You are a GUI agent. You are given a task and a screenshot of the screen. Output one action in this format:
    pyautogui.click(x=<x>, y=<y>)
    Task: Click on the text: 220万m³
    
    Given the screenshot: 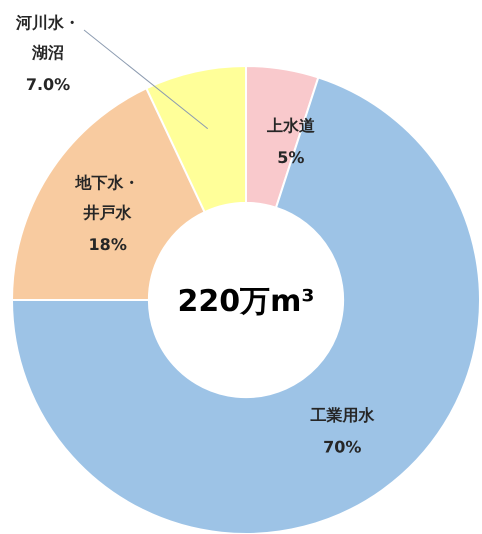 What is the action you would take?
    pyautogui.click(x=246, y=301)
    